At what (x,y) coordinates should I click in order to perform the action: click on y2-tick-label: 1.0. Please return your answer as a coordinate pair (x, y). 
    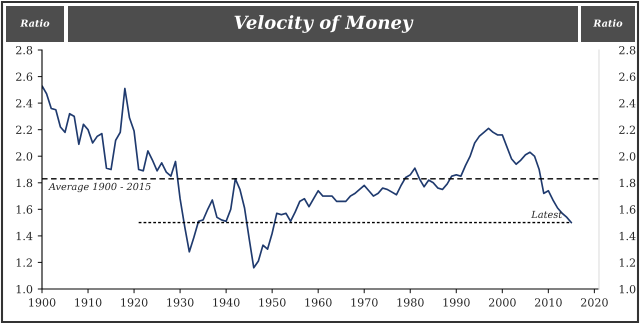
    Looking at the image, I should click on (628, 289).